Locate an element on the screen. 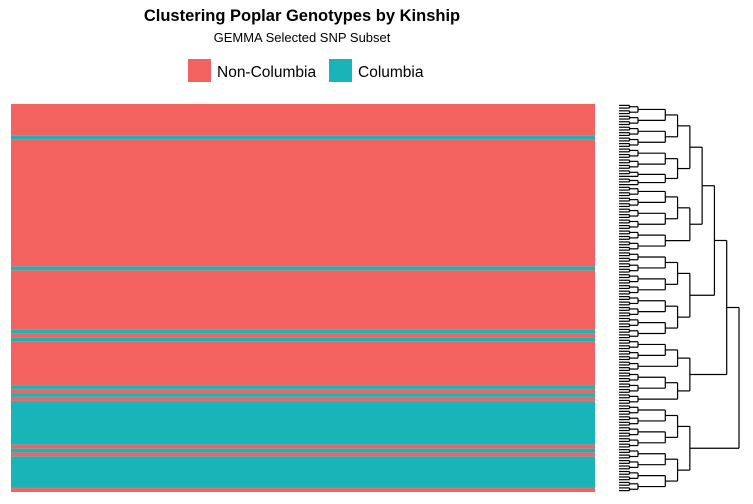  chart-title: Clustering Poplar Genotypes by Kinship is located at coordinates (302, 16).